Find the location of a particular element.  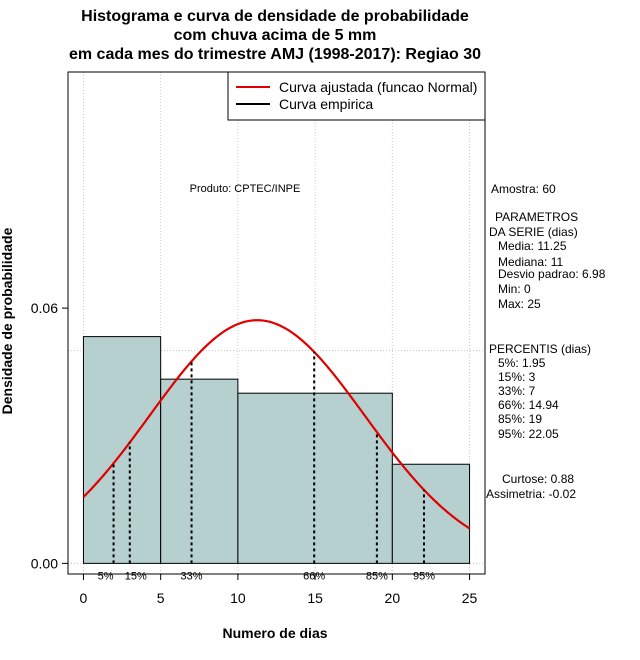

product-annotation: Produto: CPTEC/INPE is located at coordinates (245, 189).